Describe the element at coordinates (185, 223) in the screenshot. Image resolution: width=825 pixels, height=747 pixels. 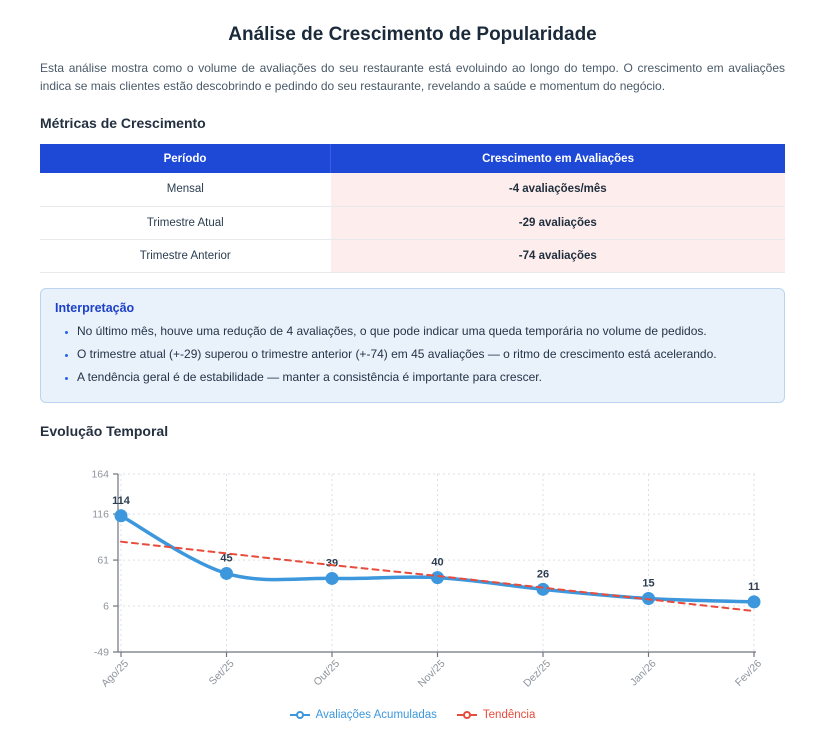
I see `period-cell: Trimestre Atual` at that location.